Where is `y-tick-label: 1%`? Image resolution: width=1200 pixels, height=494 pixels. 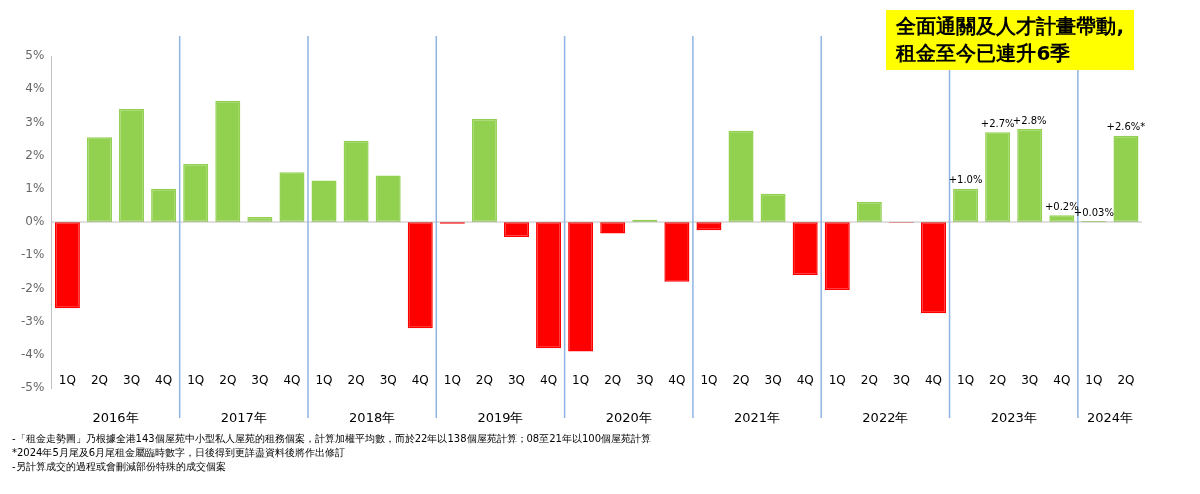 y-tick-label: 1% is located at coordinates (35, 187).